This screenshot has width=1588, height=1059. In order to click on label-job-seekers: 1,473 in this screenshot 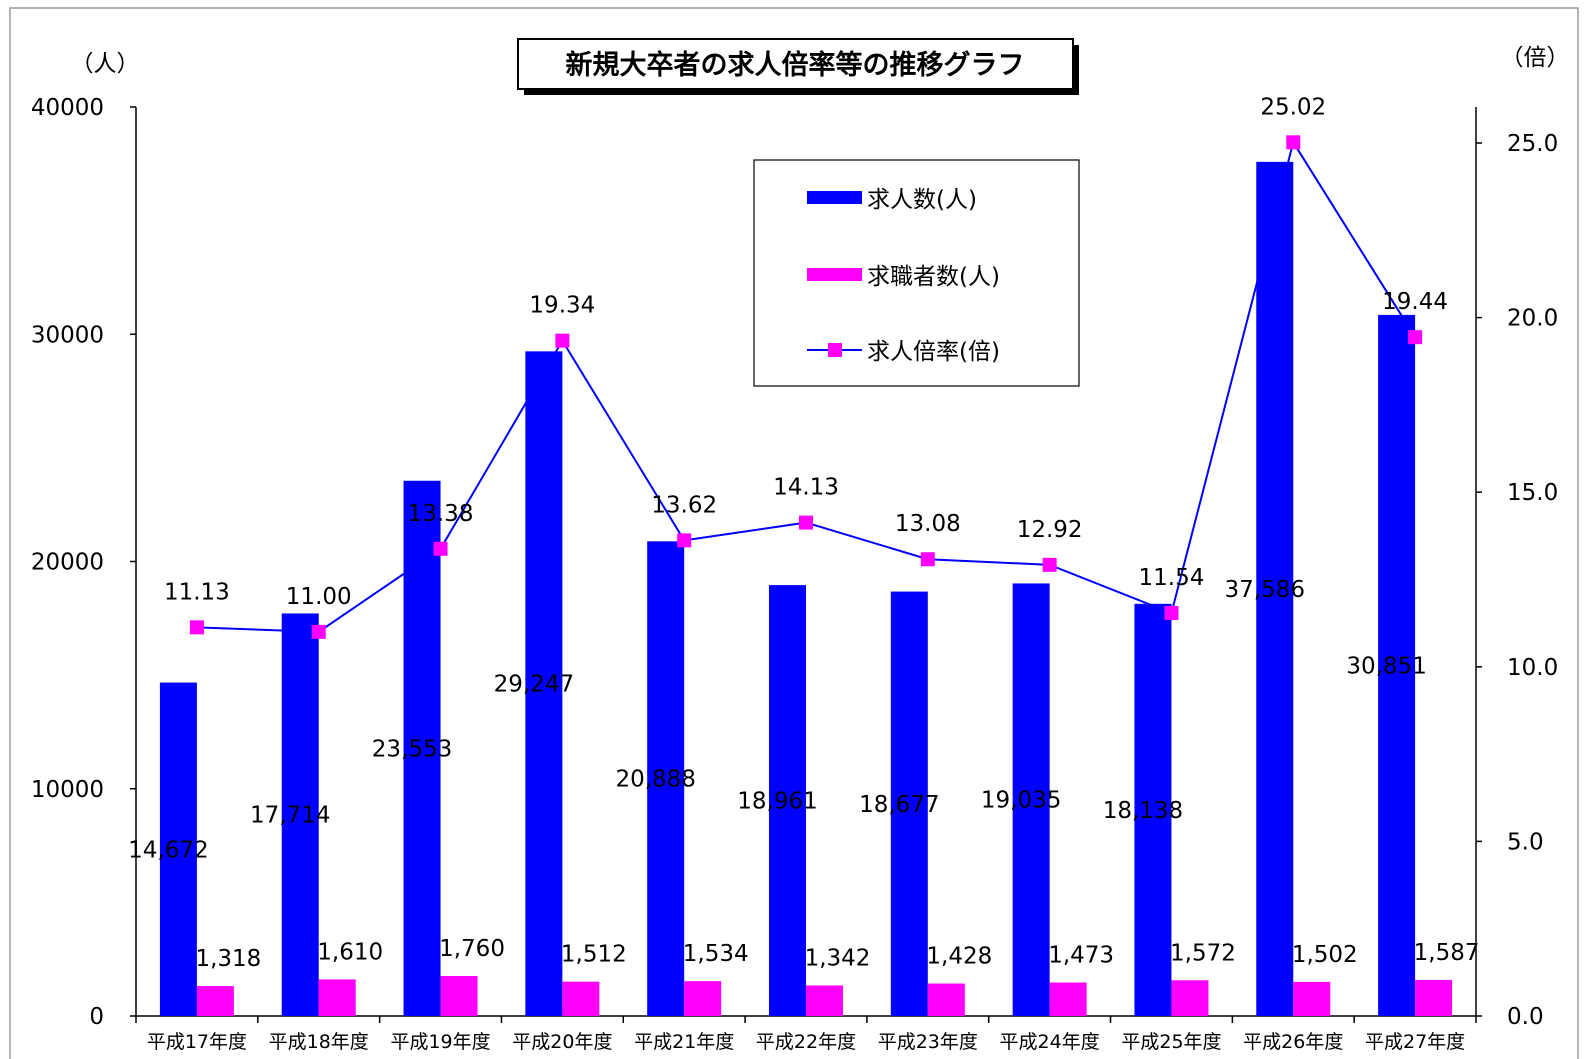, I will do `click(1081, 956)`.